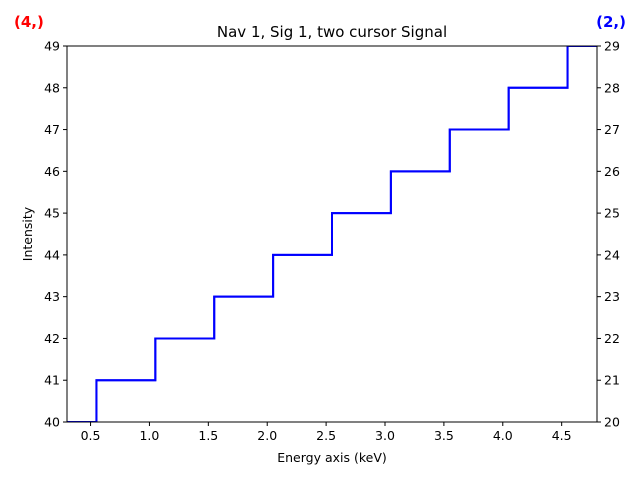  What do you see at coordinates (52, 46) in the screenshot?
I see `y-tick-label: 49` at bounding box center [52, 46].